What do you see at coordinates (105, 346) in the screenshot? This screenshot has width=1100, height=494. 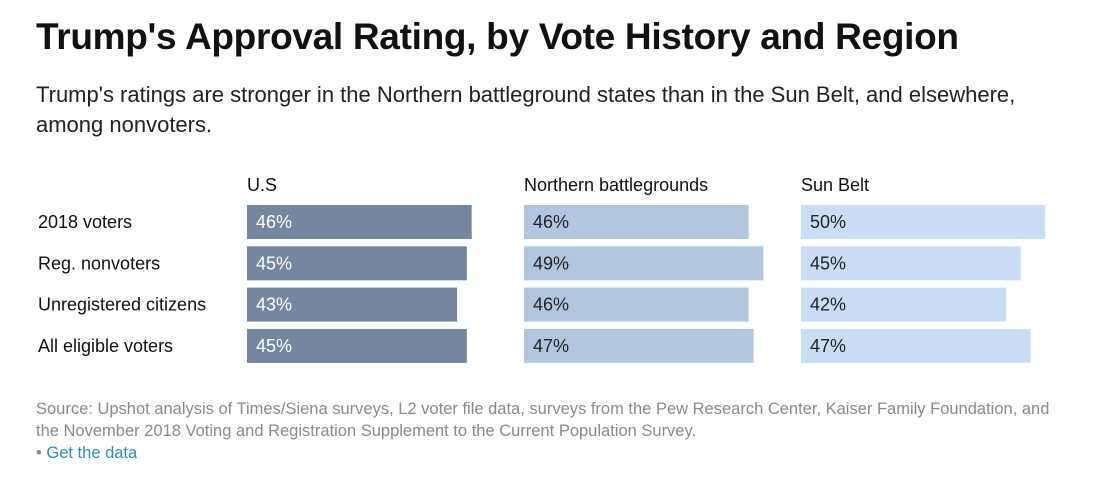 I see `row-label-3: All eligible voters` at bounding box center [105, 346].